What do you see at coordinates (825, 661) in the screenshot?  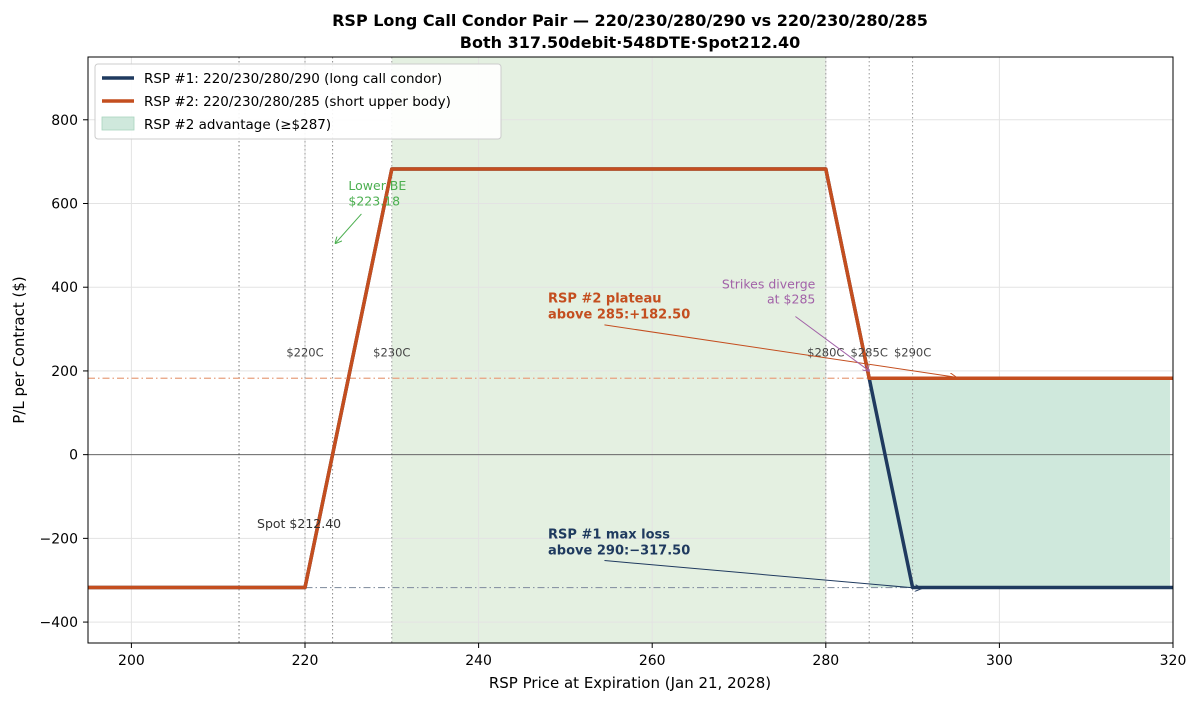 I see `x-tick-label: 280` at bounding box center [825, 661].